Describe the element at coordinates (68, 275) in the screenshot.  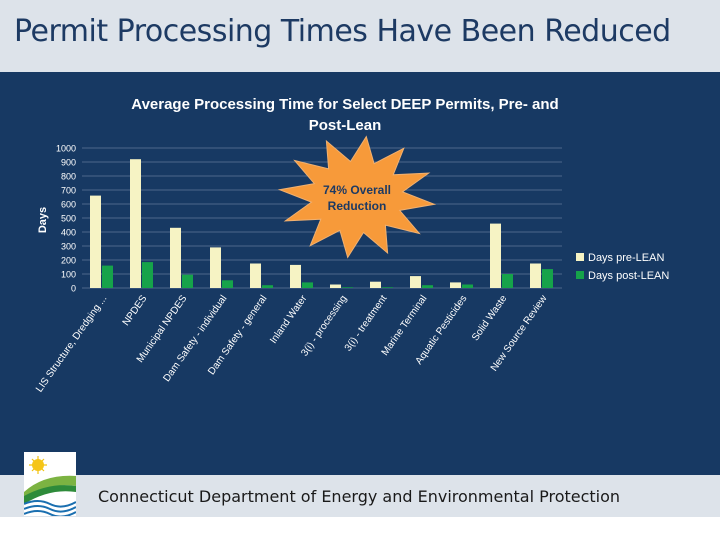
I see `y-tick-label: 100` at that location.